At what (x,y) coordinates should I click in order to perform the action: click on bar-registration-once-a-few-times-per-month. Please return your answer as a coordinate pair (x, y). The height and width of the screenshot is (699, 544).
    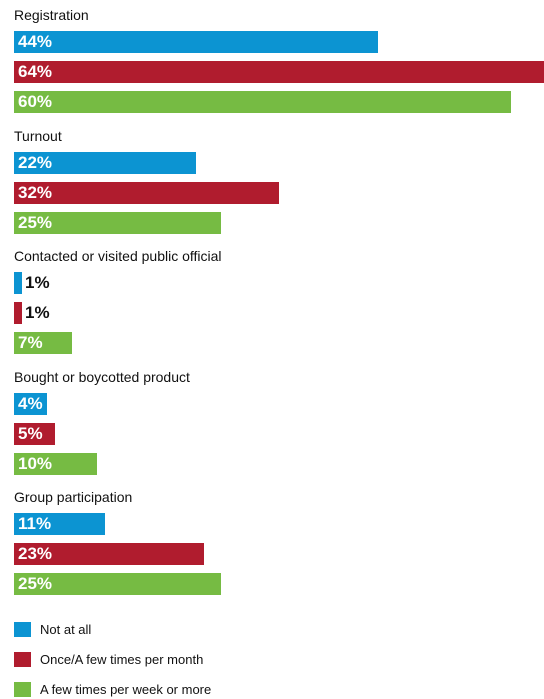
    Looking at the image, I should click on (279, 72).